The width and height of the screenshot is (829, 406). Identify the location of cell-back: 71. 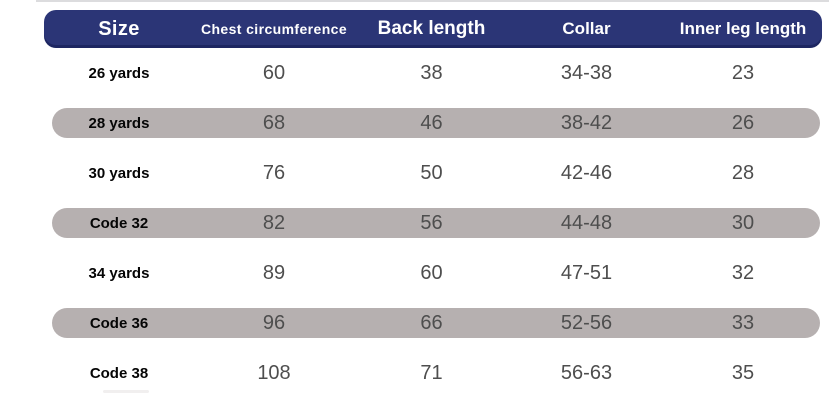
(431, 372).